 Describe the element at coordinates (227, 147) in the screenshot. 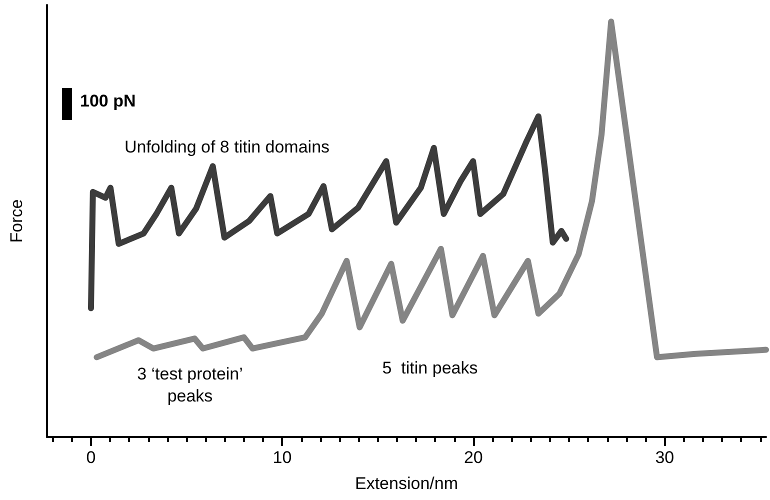

I see `annotation: Unfolding of 8 titin domains` at that location.